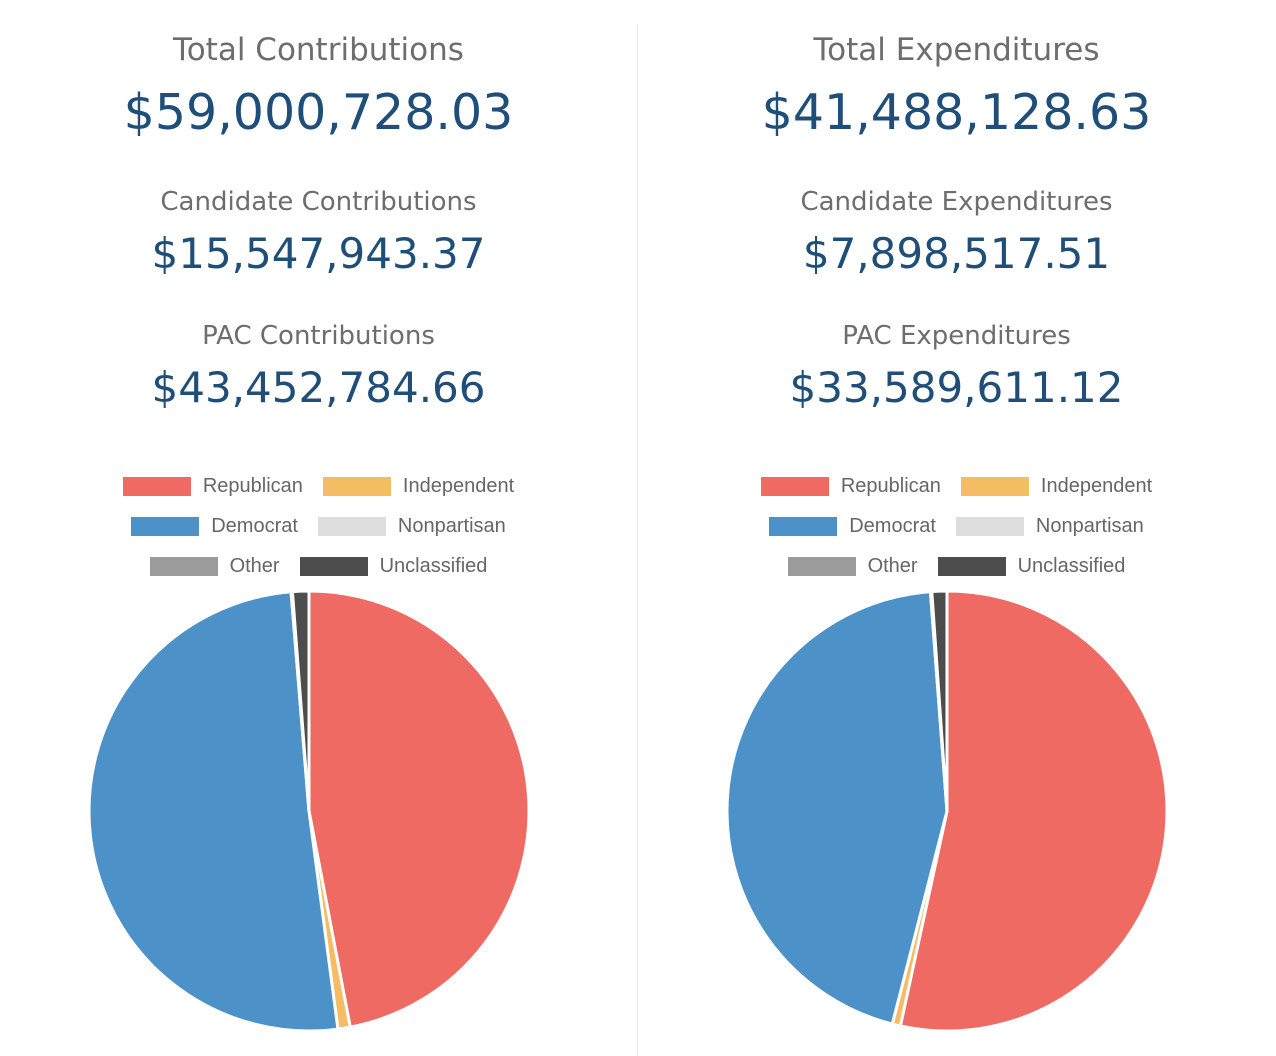  Describe the element at coordinates (318, 50) in the screenshot. I see `total-contributions-label: Total Contributions` at that location.